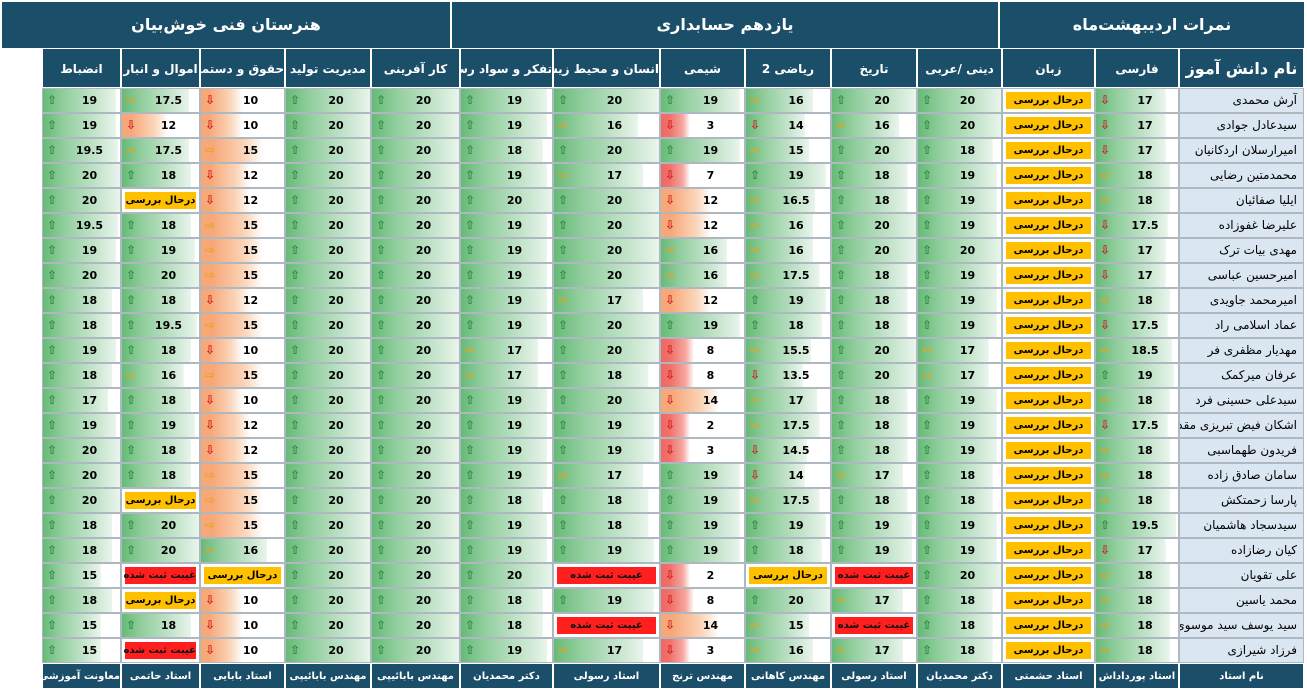 The width and height of the screenshot is (1307, 689). Describe the element at coordinates (242, 575) in the screenshot. I see `grade-cell-hoghogh: درحال بررسی` at that location.